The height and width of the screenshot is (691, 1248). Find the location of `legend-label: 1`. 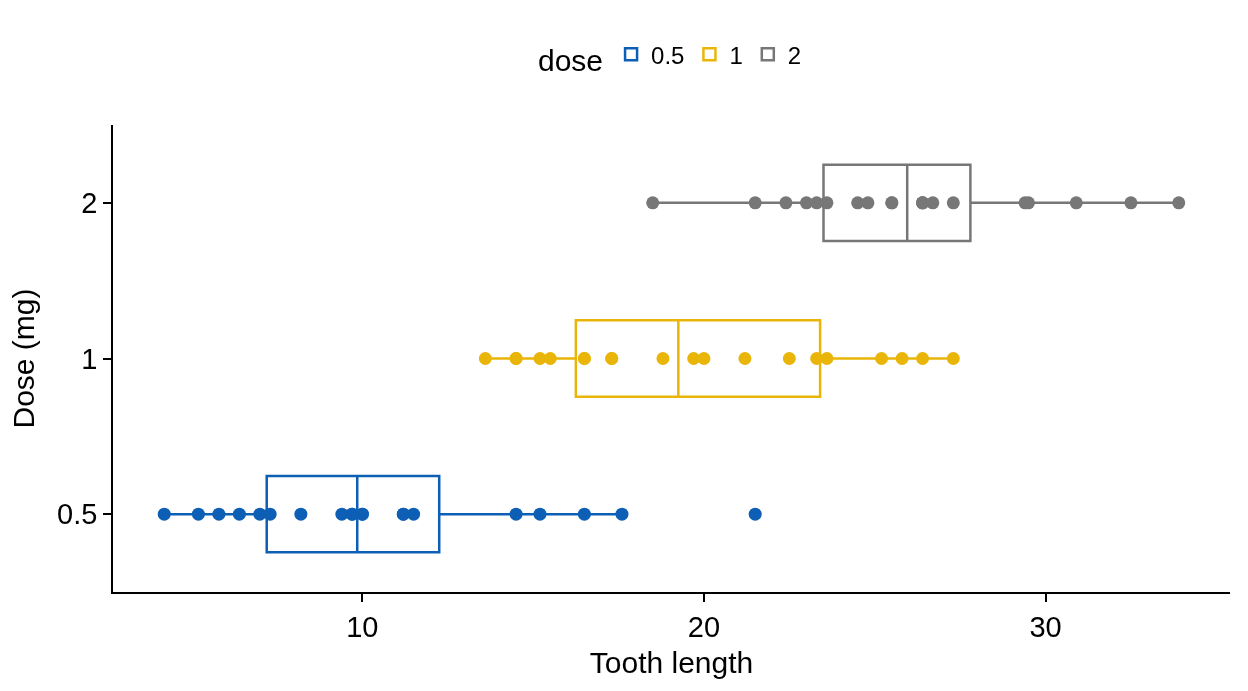

legend-label: 1 is located at coordinates (736, 55).